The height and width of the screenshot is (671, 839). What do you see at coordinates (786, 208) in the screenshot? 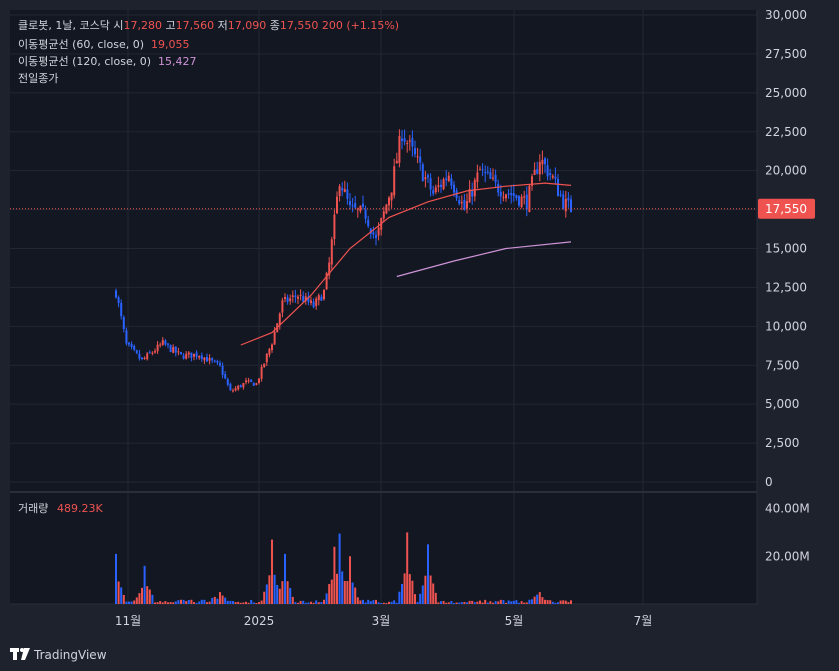
I see `current-price-badge` at bounding box center [786, 208].